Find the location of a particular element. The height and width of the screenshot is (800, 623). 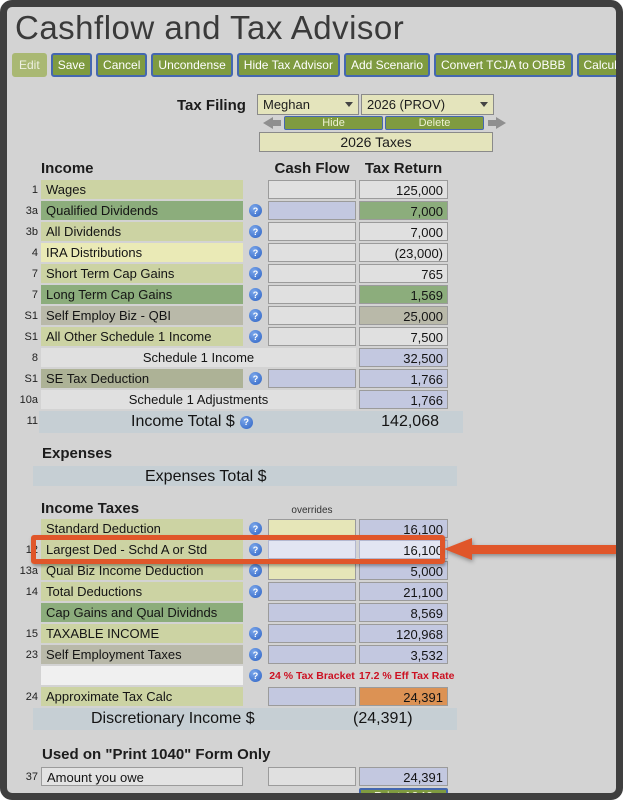

row-taxable-income: 15 TAXABLE INCOME ? 120,968 is located at coordinates (314, 633).